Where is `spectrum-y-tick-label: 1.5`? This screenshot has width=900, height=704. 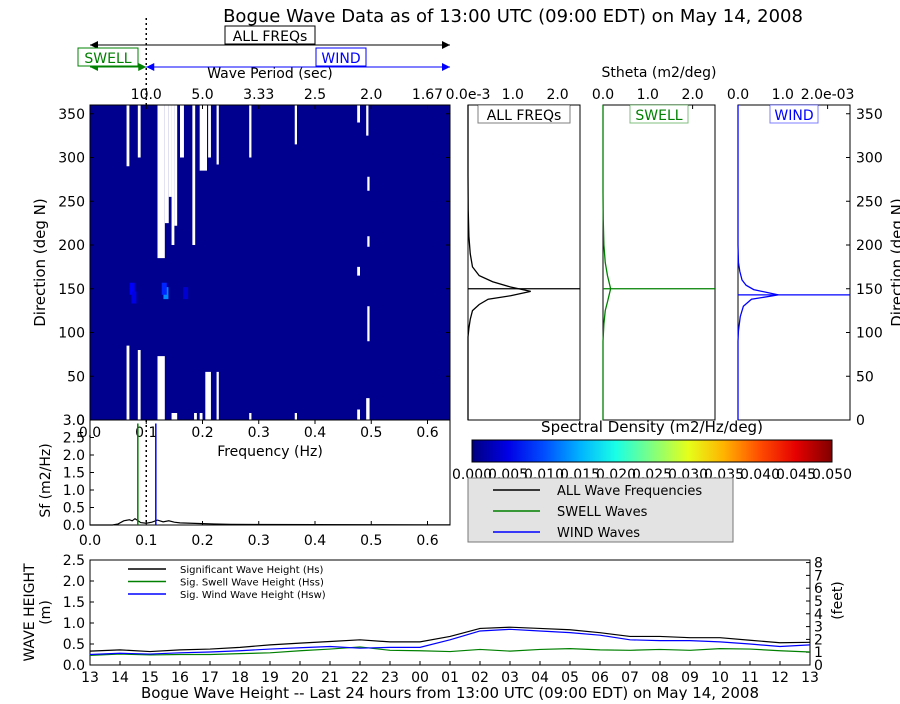 spectrum-y-tick-label: 1.5 is located at coordinates (74, 474).